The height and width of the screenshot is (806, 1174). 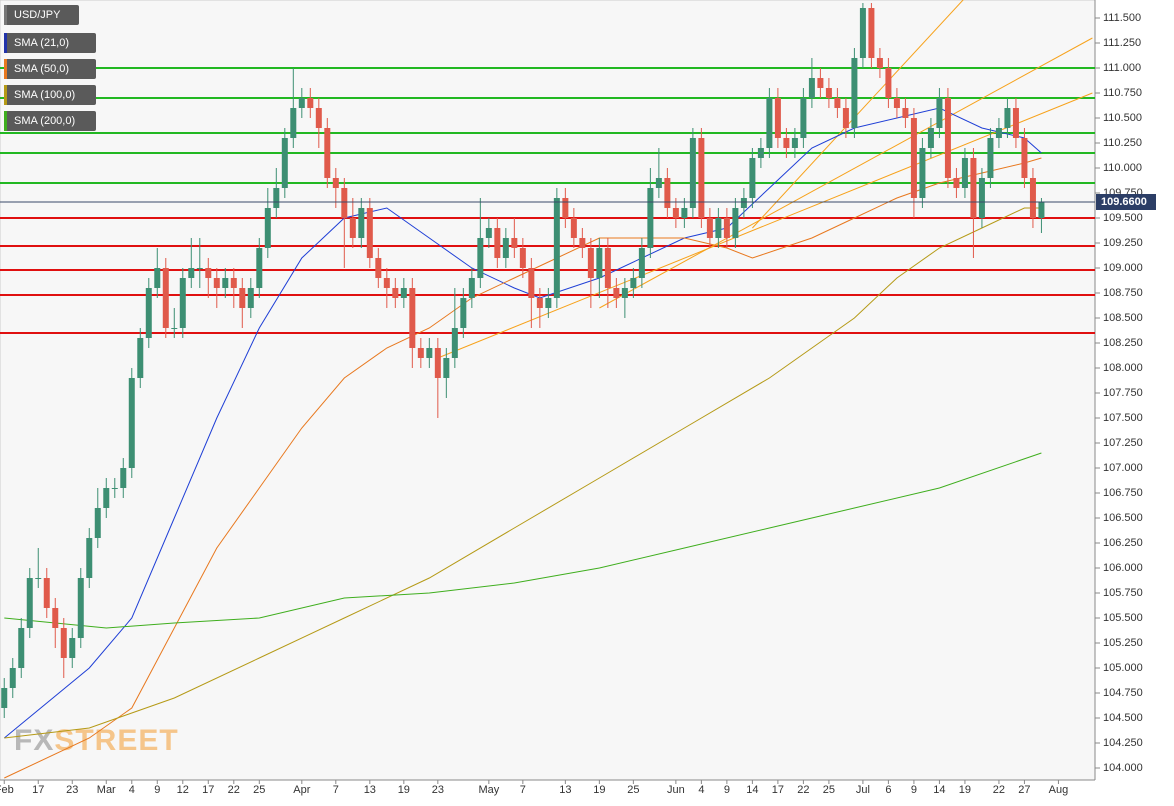 I want to click on y-tick-label: 108.500, so click(x=1123, y=318).